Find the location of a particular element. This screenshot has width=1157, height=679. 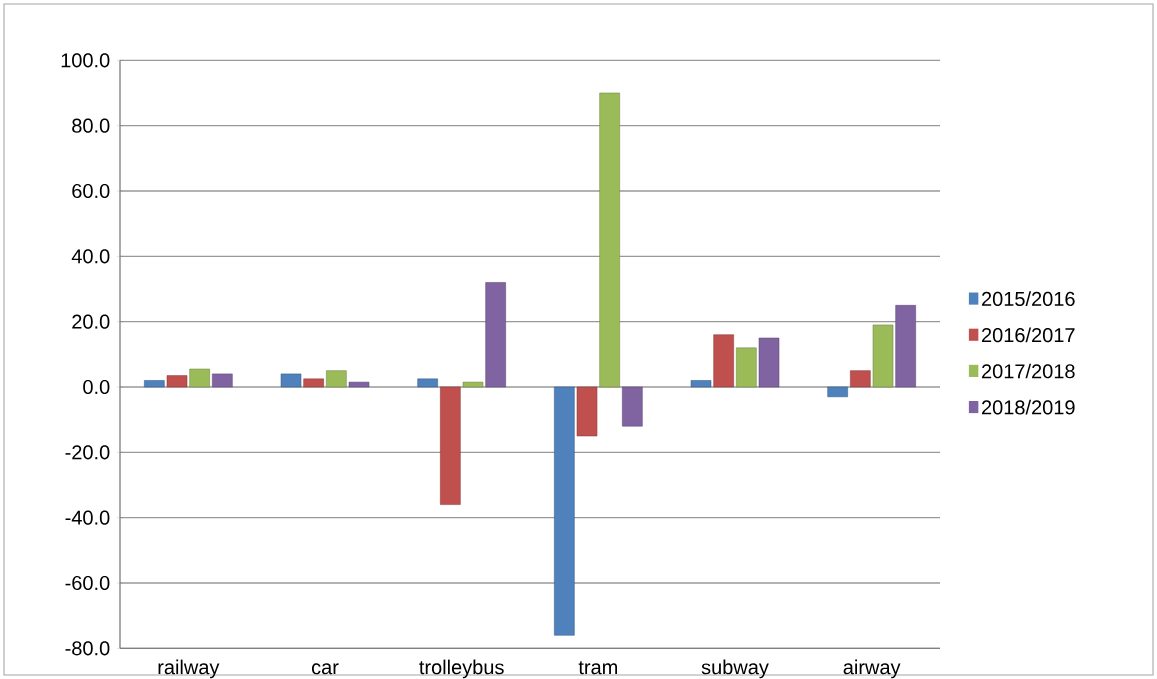

x-tick-label: car is located at coordinates (325, 669).